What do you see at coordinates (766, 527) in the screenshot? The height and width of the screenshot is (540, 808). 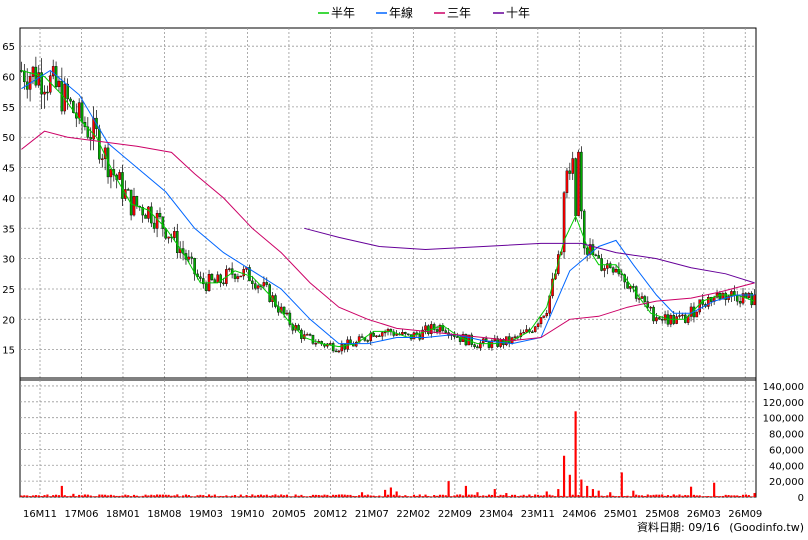 I see `footer-source: (Goodinfo.tw)` at bounding box center [766, 527].